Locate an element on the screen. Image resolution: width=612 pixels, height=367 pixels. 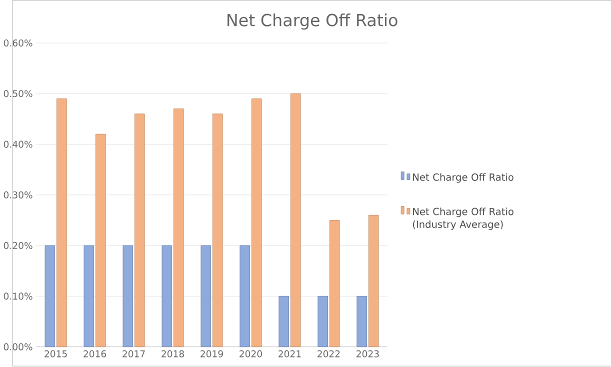
x-tick-label: 2023 is located at coordinates (367, 354).